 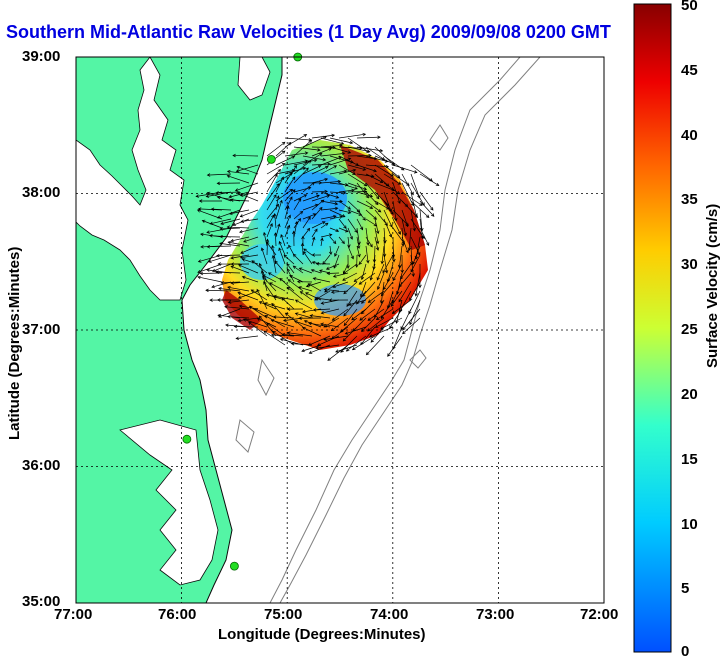 I want to click on x-tick-5: 73:00, so click(x=495, y=614).